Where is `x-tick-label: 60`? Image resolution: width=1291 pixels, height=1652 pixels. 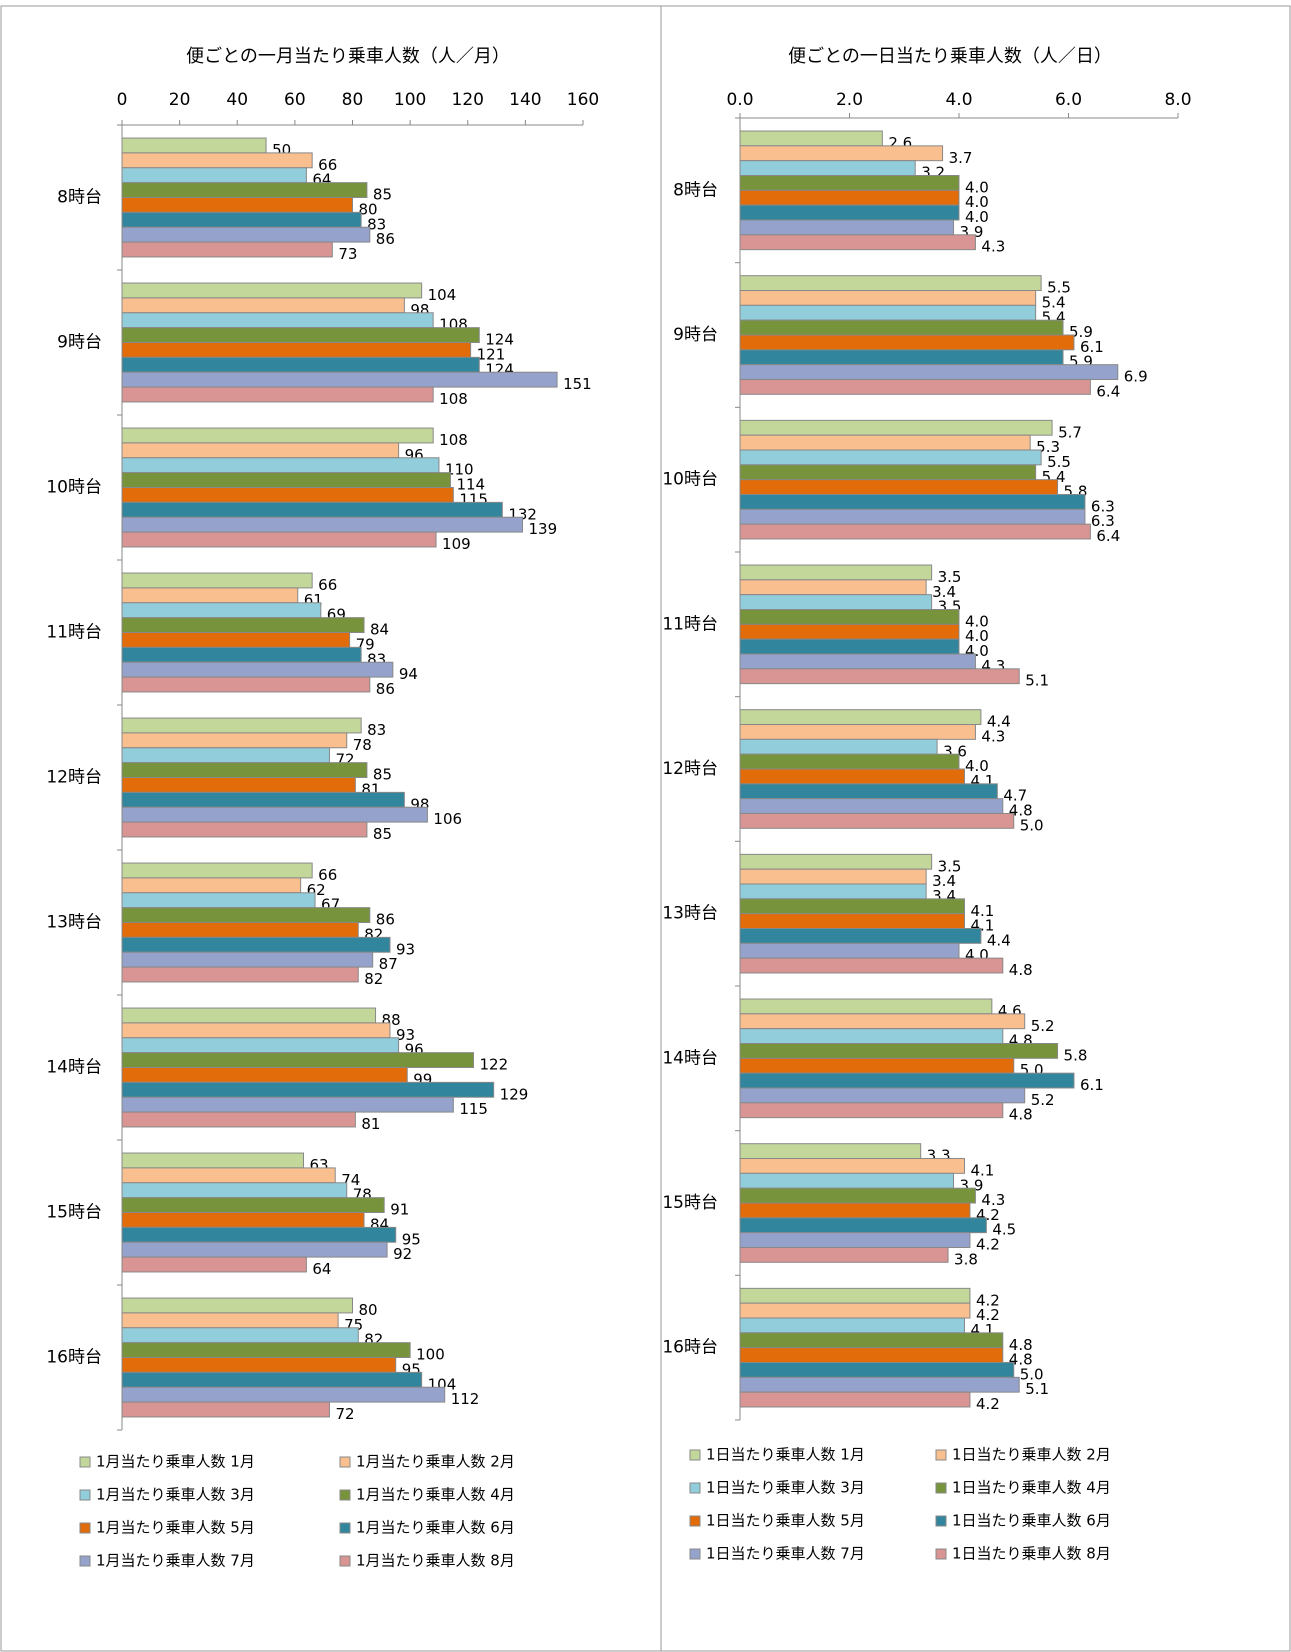
x-tick-label: 60 is located at coordinates (295, 100).